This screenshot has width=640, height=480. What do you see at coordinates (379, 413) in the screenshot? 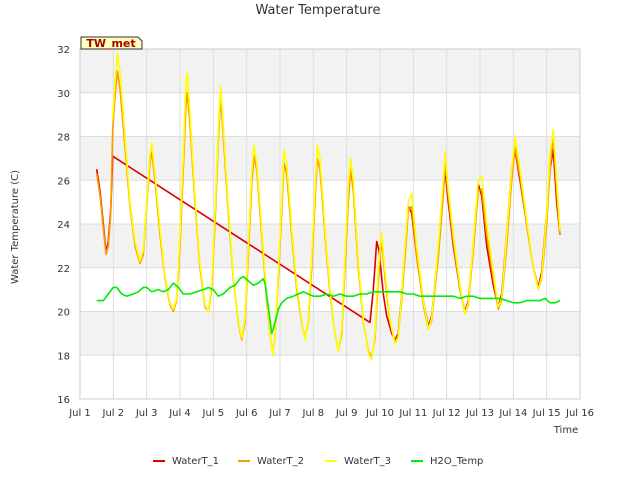
I see `x-tick-label: Jul 10` at bounding box center [379, 413].